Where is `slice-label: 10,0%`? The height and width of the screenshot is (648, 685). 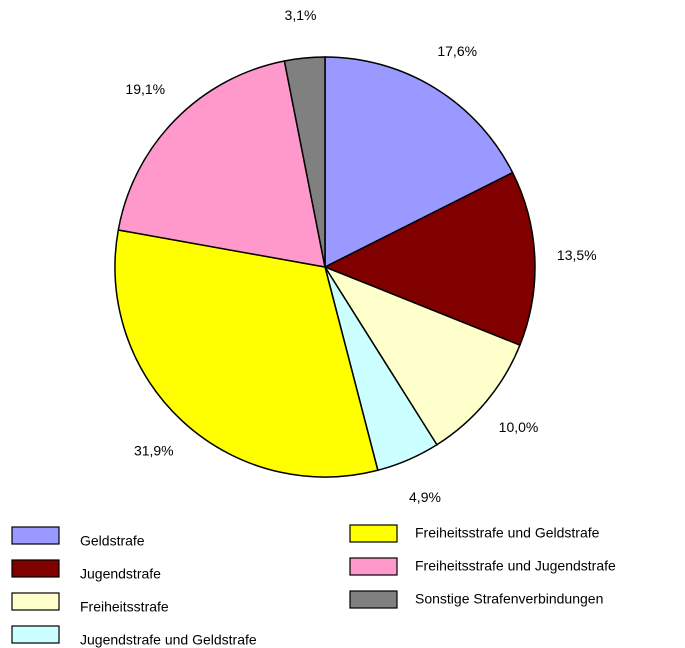
slice-label: 10,0% is located at coordinates (519, 427).